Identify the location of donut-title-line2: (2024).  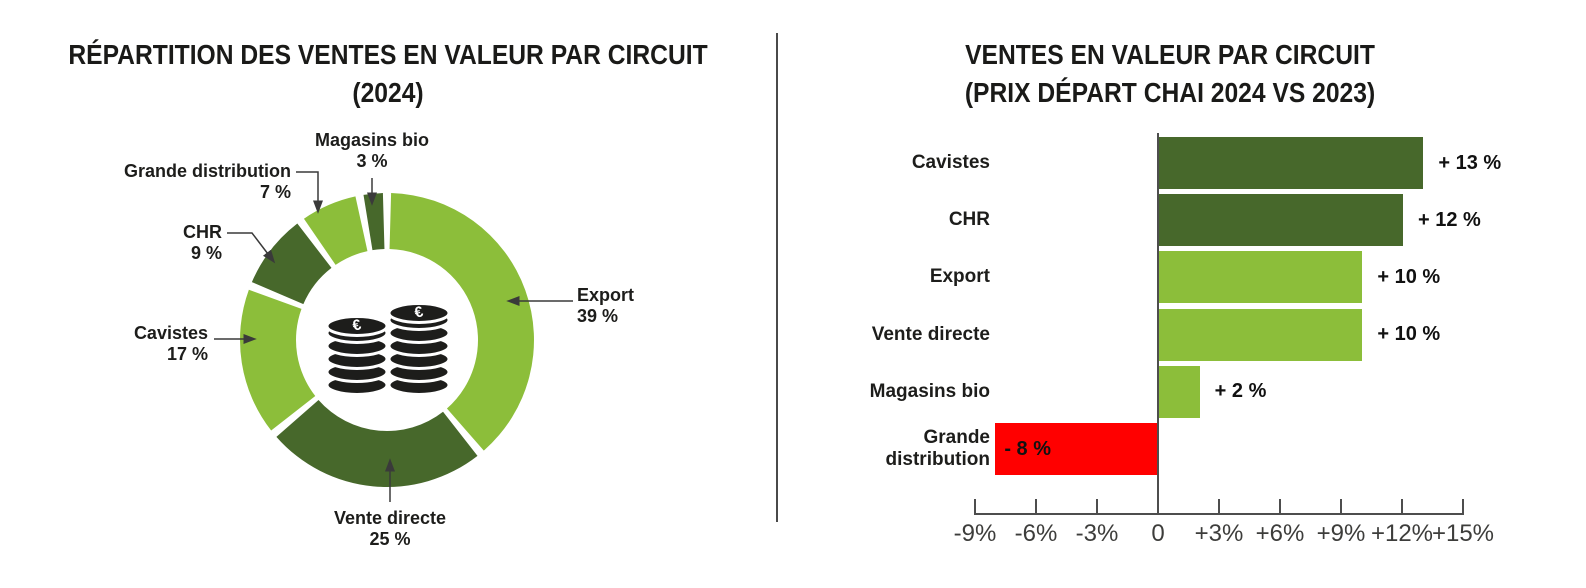
(388, 92).